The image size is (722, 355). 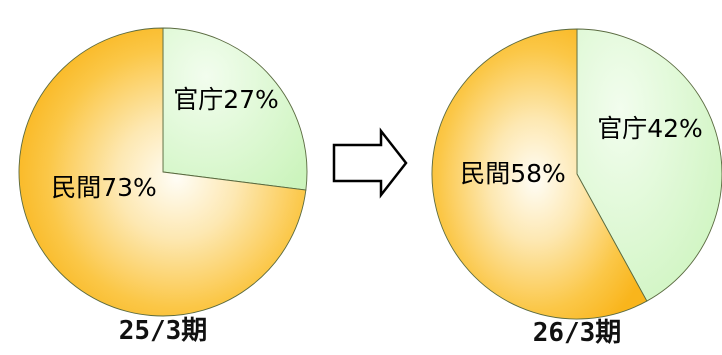 What do you see at coordinates (104, 187) in the screenshot?
I see `slice-label-private: 民間73%` at bounding box center [104, 187].